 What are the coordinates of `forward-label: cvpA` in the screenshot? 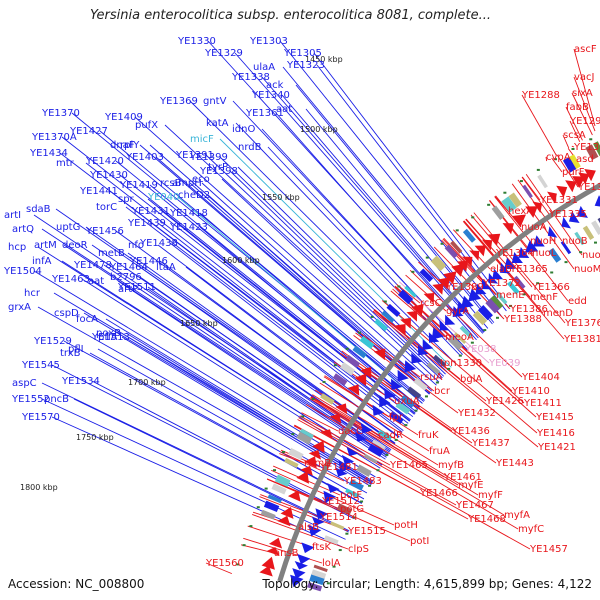 It's located at (558, 157).